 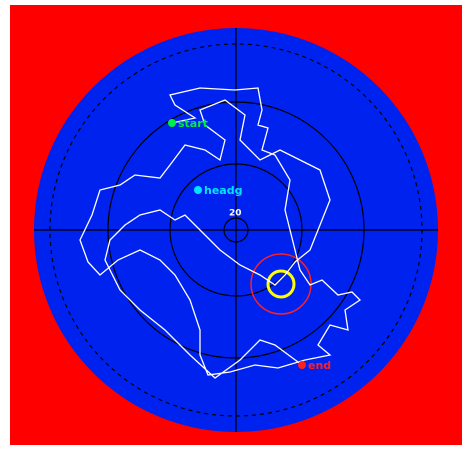 What do you see at coordinates (281, 284) in the screenshot?
I see `platform` at bounding box center [281, 284].